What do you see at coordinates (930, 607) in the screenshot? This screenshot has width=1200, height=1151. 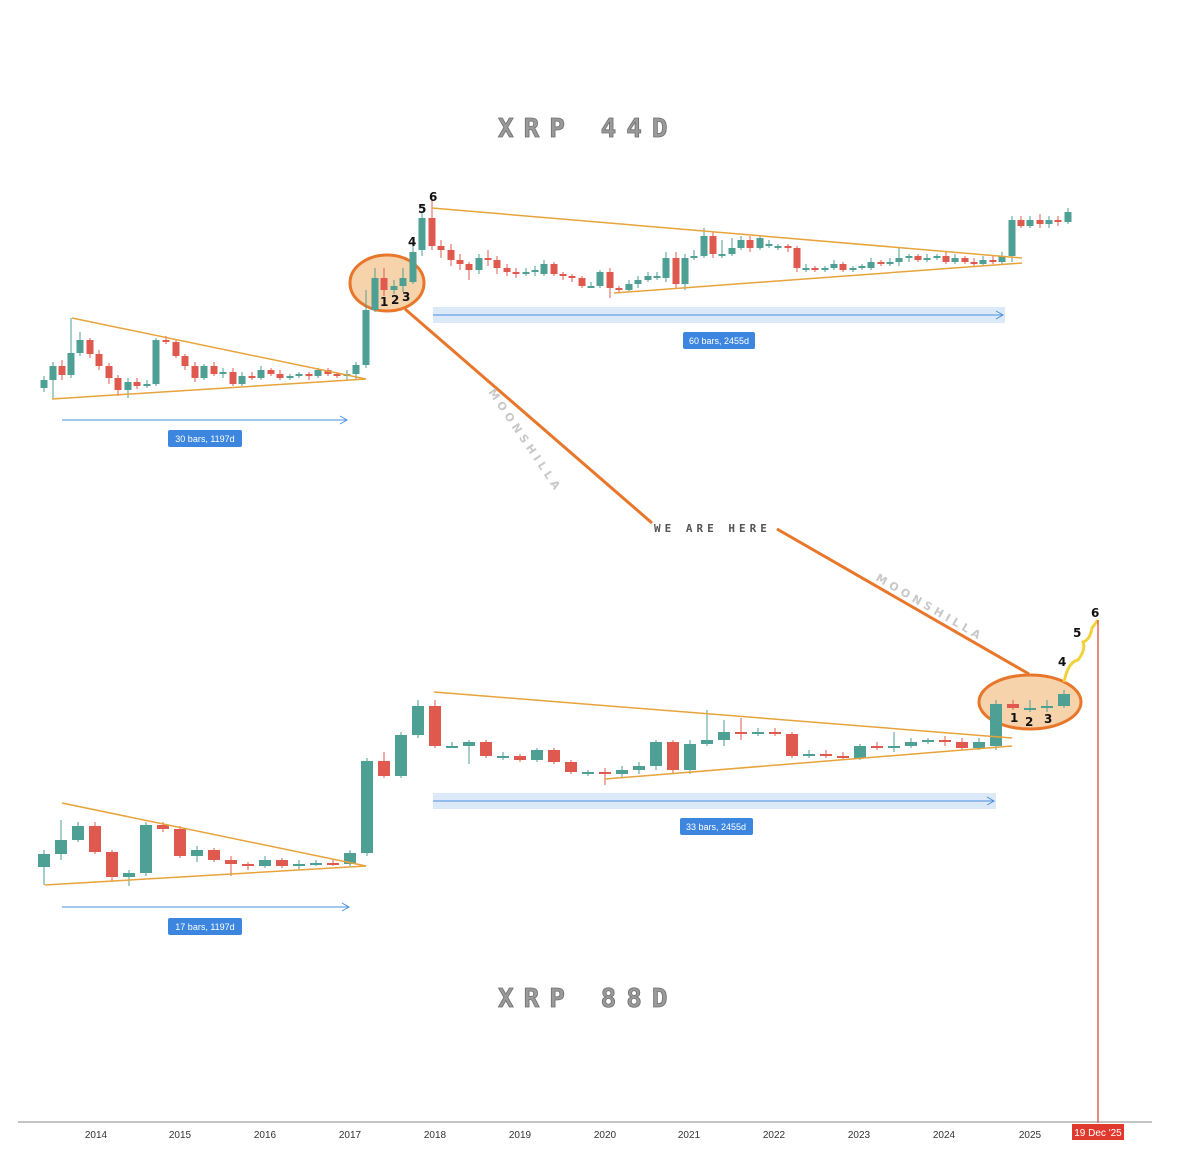 I see `watermark-bottom: MOONSHILLA` at bounding box center [930, 607].